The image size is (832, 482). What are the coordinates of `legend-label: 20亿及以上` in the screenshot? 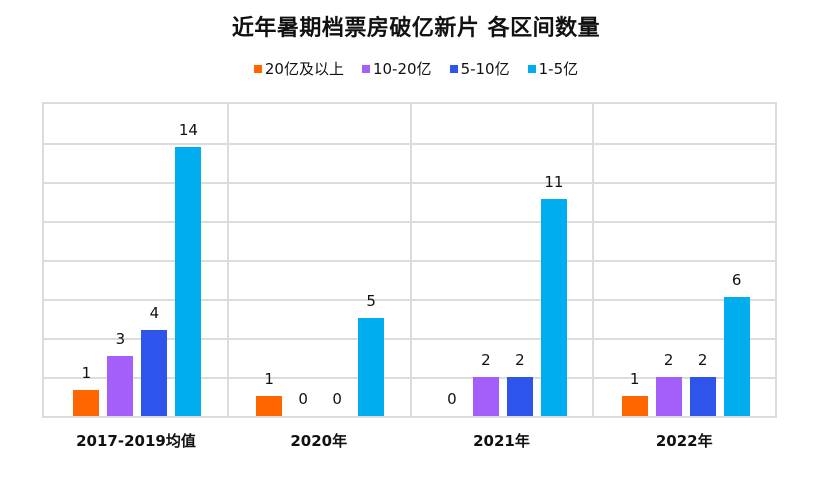 It's located at (304, 69).